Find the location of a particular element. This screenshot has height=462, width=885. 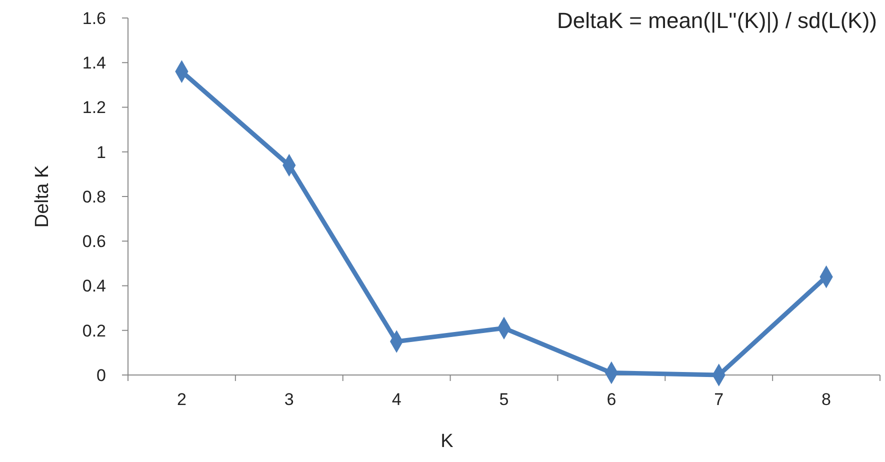

annotation: DeltaK = mean(|L''(K)|) / sd(L(K)) is located at coordinates (717, 20).